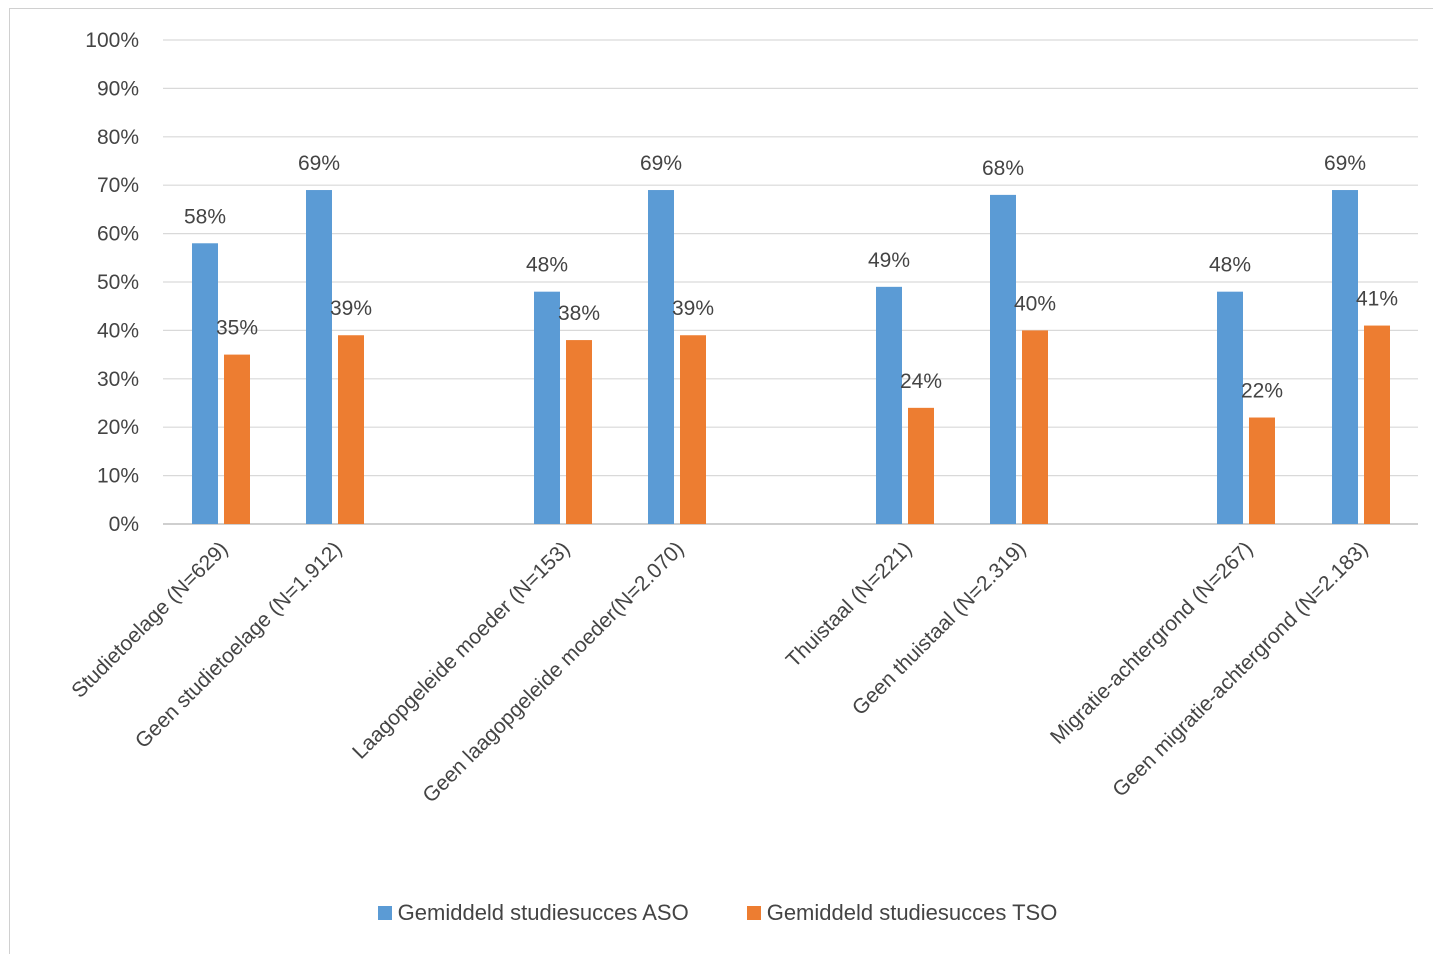  What do you see at coordinates (1151, 642) in the screenshot?
I see `category-label: Migratie-achtergrond (N=267)` at bounding box center [1151, 642].